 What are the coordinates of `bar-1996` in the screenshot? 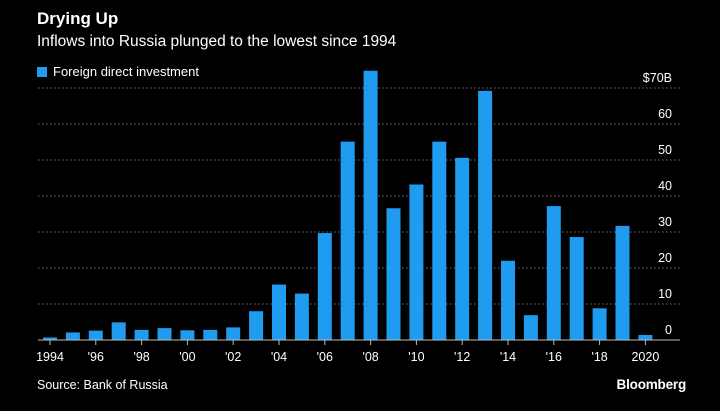 It's located at (95, 335).